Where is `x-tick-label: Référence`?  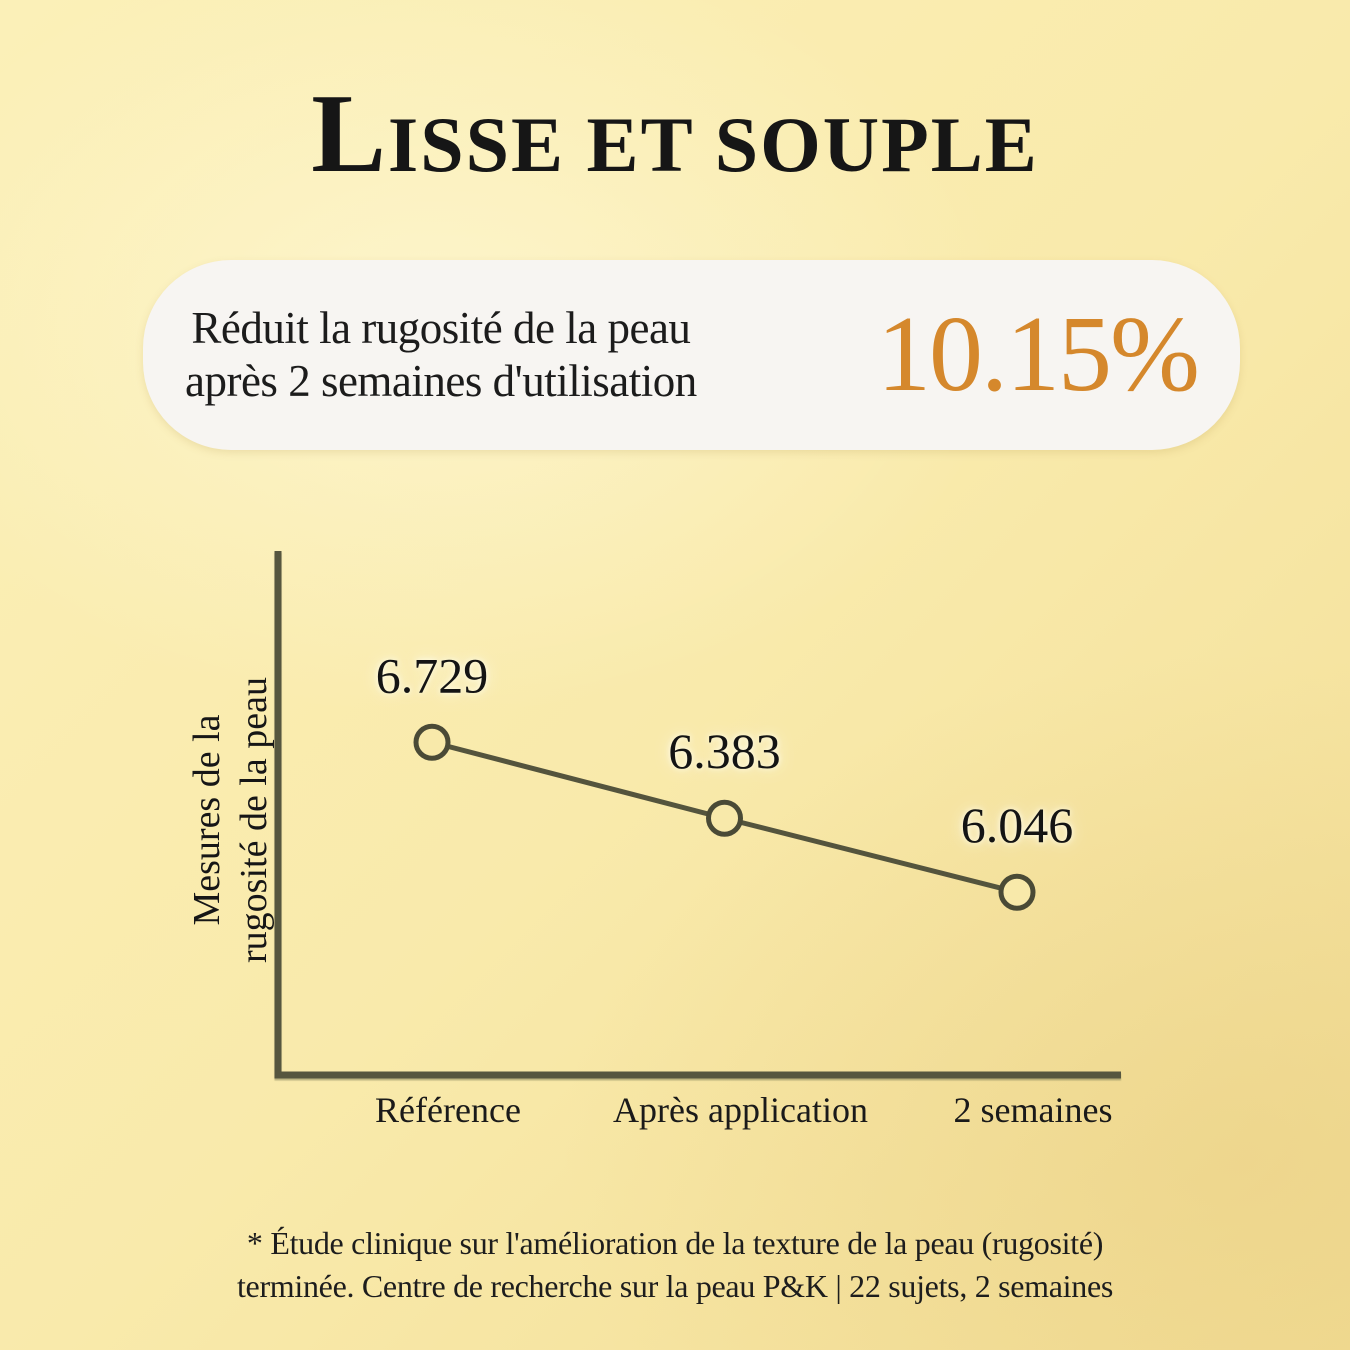 x-tick-label: Référence is located at coordinates (448, 1110).